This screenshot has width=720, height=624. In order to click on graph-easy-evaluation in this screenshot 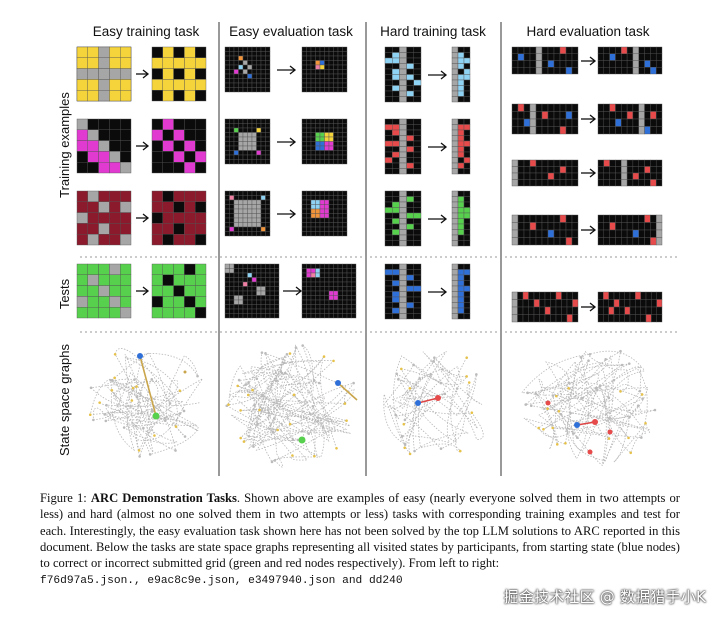, I will do `click(291, 406)`.